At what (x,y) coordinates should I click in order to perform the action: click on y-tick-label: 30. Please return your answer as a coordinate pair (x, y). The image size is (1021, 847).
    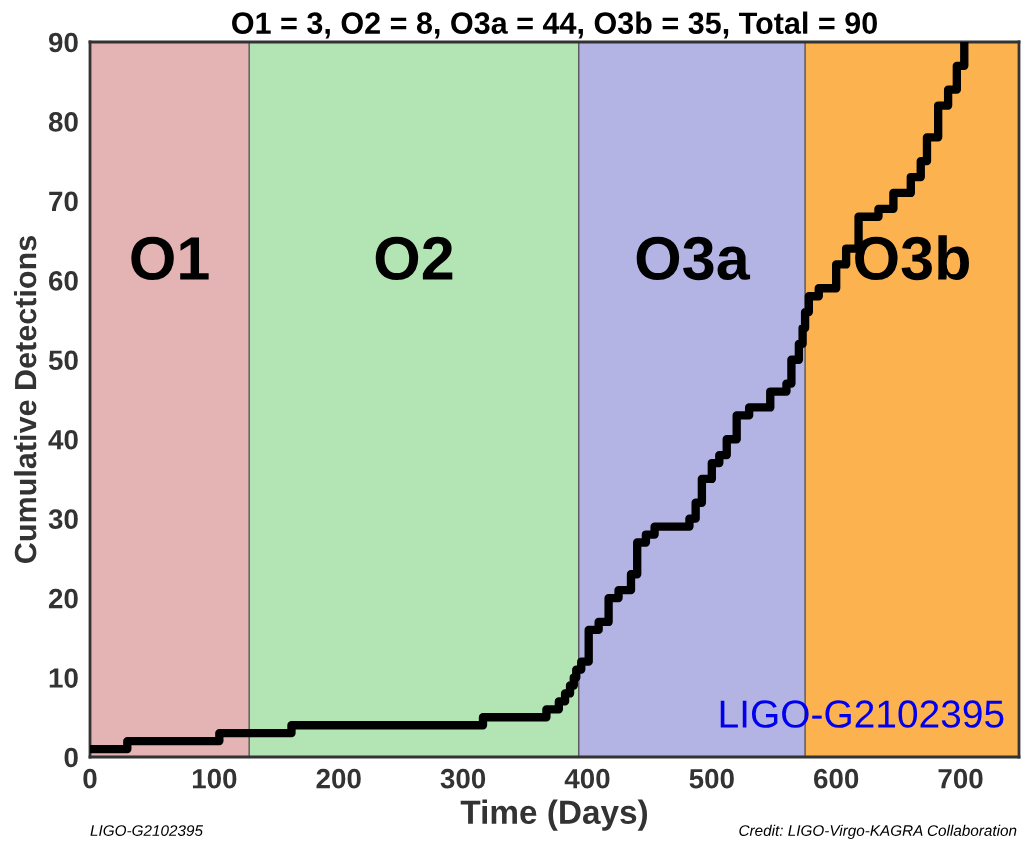
    Looking at the image, I should click on (63, 519).